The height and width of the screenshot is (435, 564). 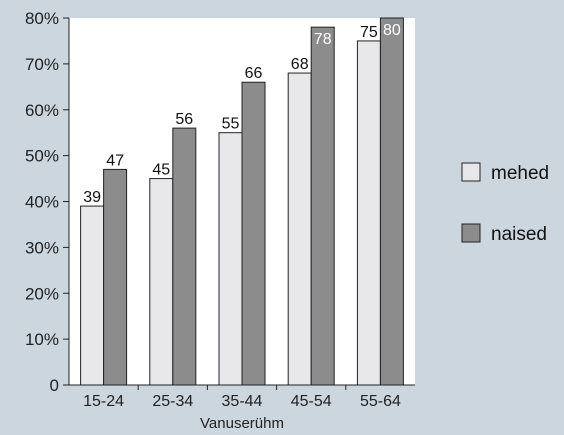 I want to click on data-label: 75, so click(x=369, y=32).